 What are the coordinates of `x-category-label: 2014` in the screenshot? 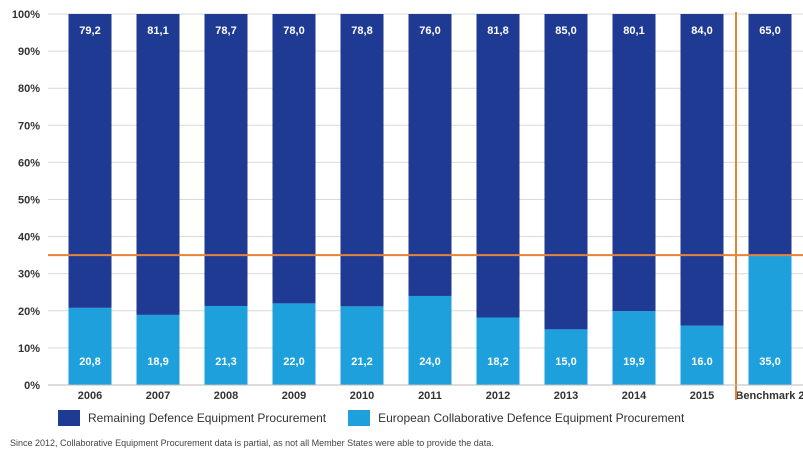 It's located at (634, 395).